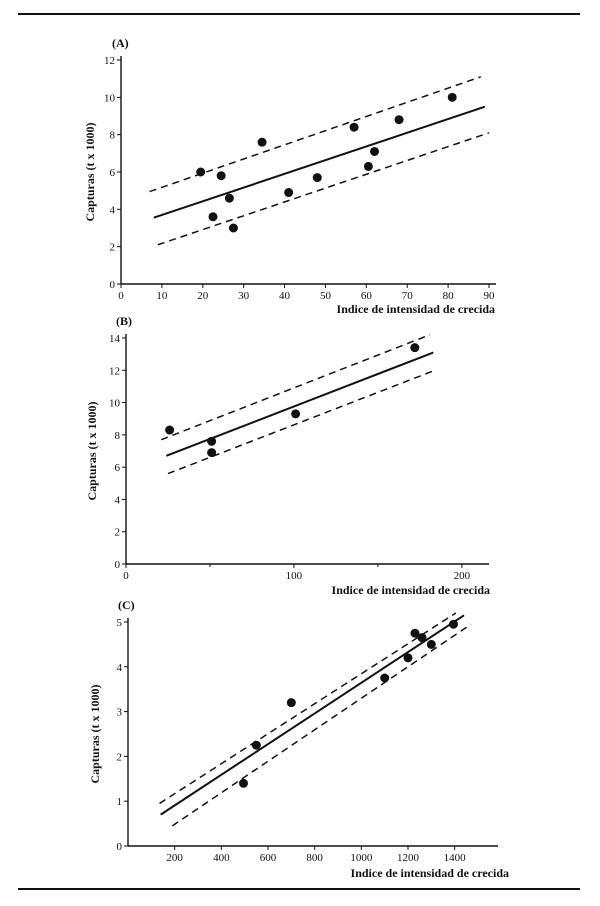  Describe the element at coordinates (124, 321) in the screenshot. I see `chart-b-panel-label: (B)` at that location.